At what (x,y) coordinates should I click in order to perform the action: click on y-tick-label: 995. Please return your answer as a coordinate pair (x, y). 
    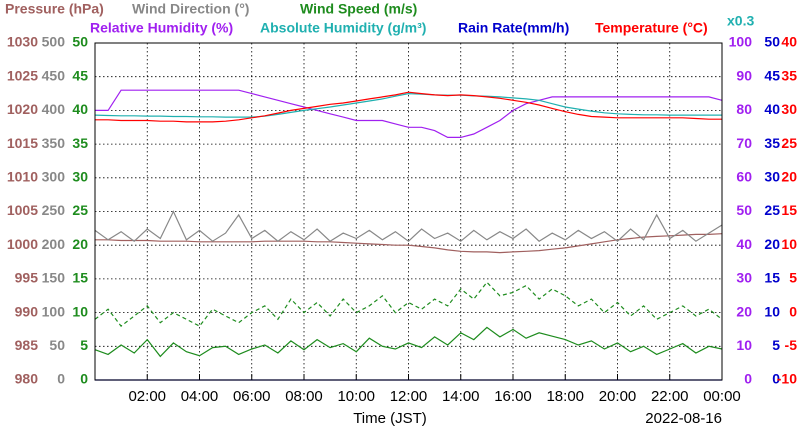
    Looking at the image, I should click on (27, 278).